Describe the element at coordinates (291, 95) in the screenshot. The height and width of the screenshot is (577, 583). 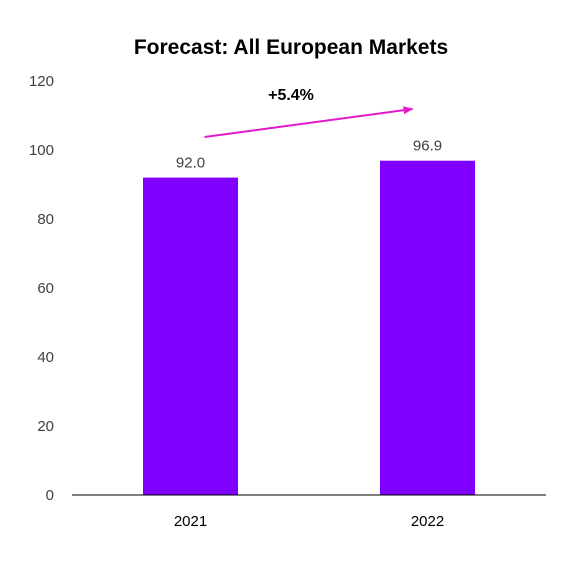
I see `growth-annotation: +5.4%` at that location.